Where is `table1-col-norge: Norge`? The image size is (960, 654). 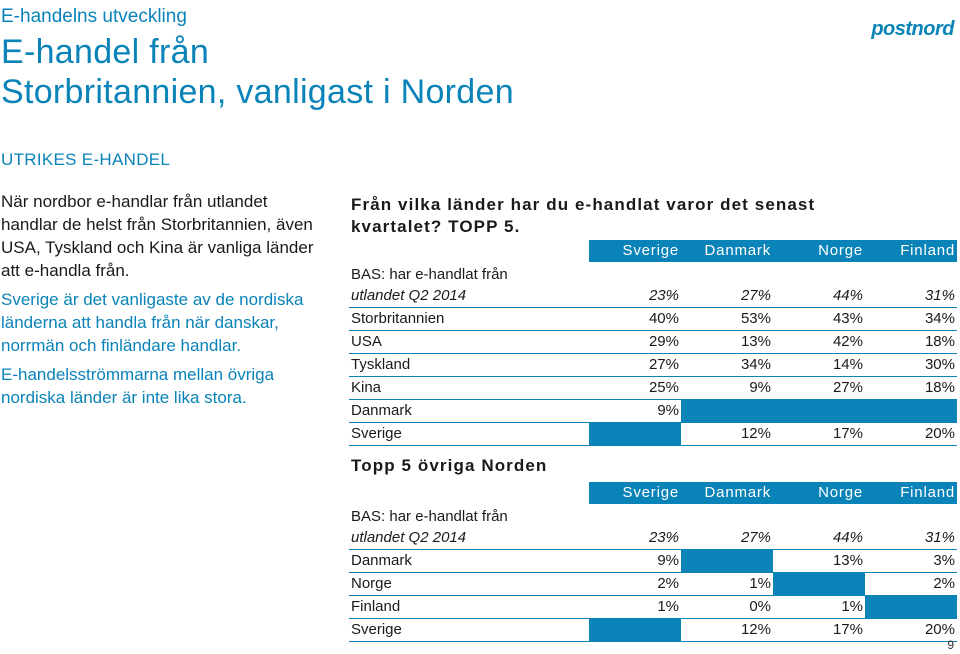
table1-col-norge: Norge is located at coordinates (819, 251).